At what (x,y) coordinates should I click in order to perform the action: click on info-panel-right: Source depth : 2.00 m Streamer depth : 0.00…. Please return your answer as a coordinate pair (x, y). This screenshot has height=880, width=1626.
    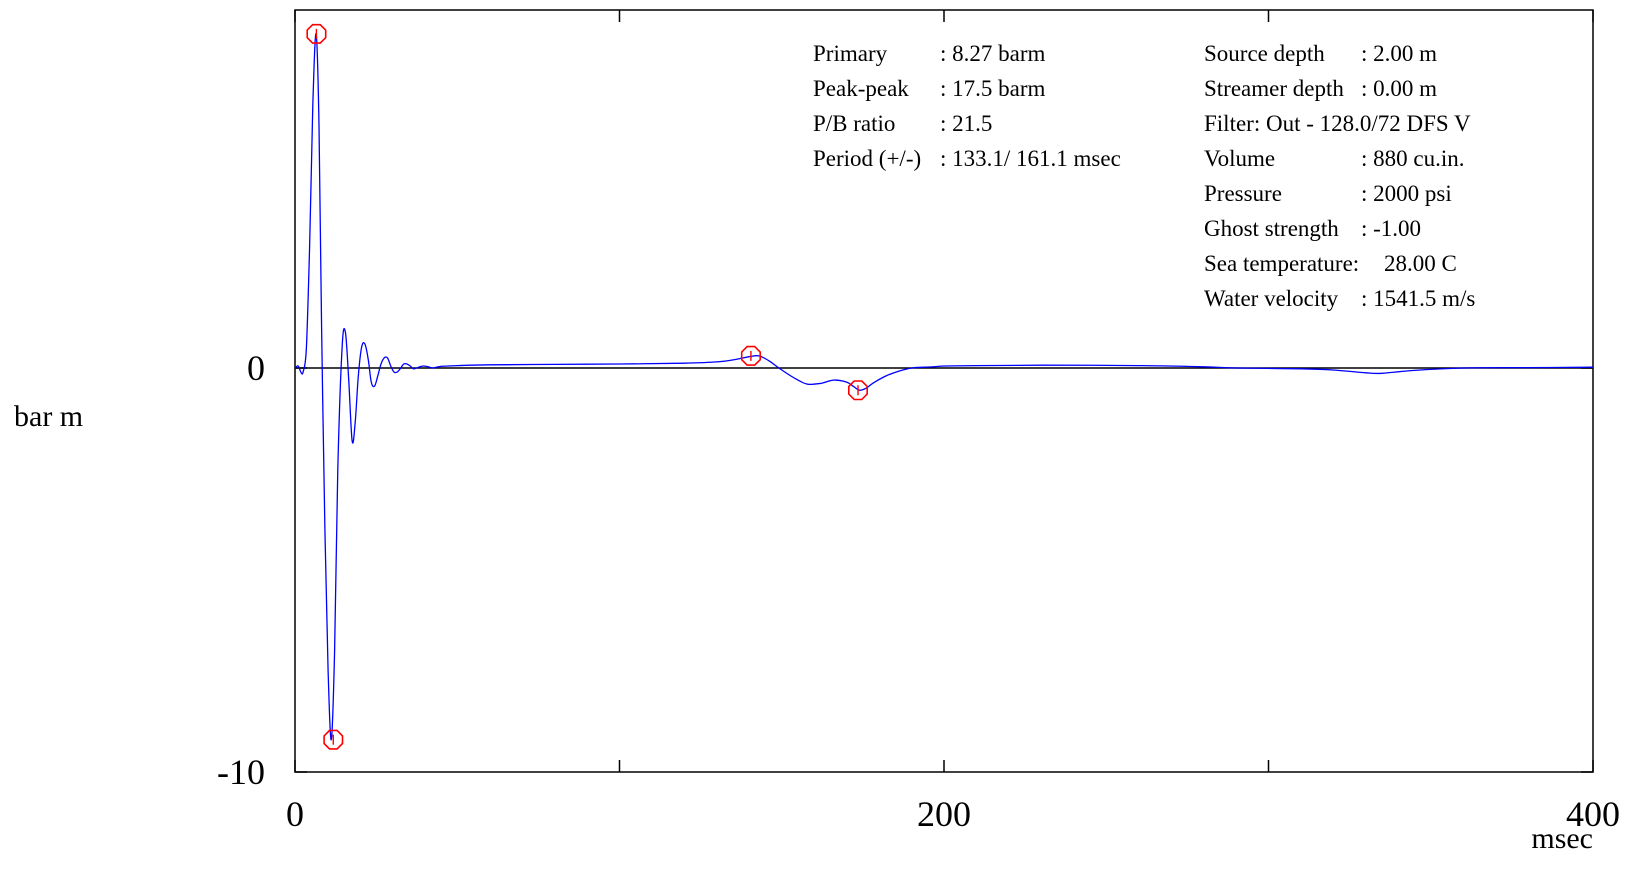
    Looking at the image, I should click on (1339, 176).